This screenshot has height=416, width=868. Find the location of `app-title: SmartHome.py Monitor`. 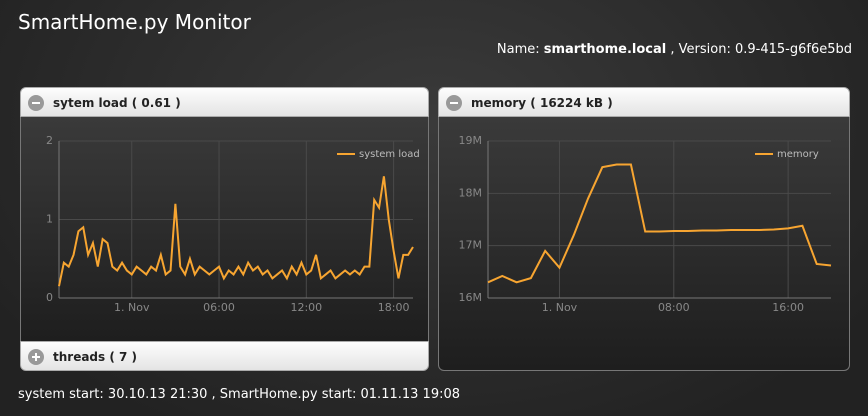

app-title: SmartHome.py Monitor is located at coordinates (134, 22).